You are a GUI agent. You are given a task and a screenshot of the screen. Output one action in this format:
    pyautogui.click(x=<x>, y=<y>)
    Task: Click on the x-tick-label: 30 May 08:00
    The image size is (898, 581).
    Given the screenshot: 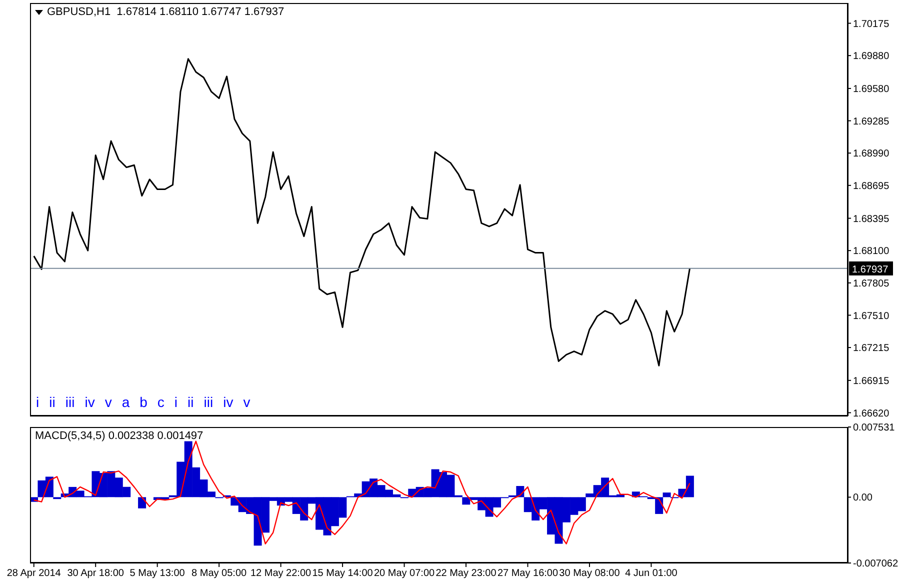 What is the action you would take?
    pyautogui.click(x=589, y=574)
    